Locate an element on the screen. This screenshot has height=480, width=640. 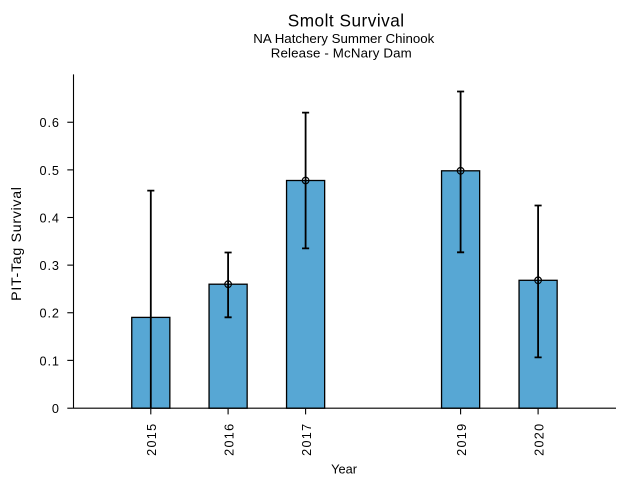
svg-text: 0.6 is located at coordinates (50, 123).